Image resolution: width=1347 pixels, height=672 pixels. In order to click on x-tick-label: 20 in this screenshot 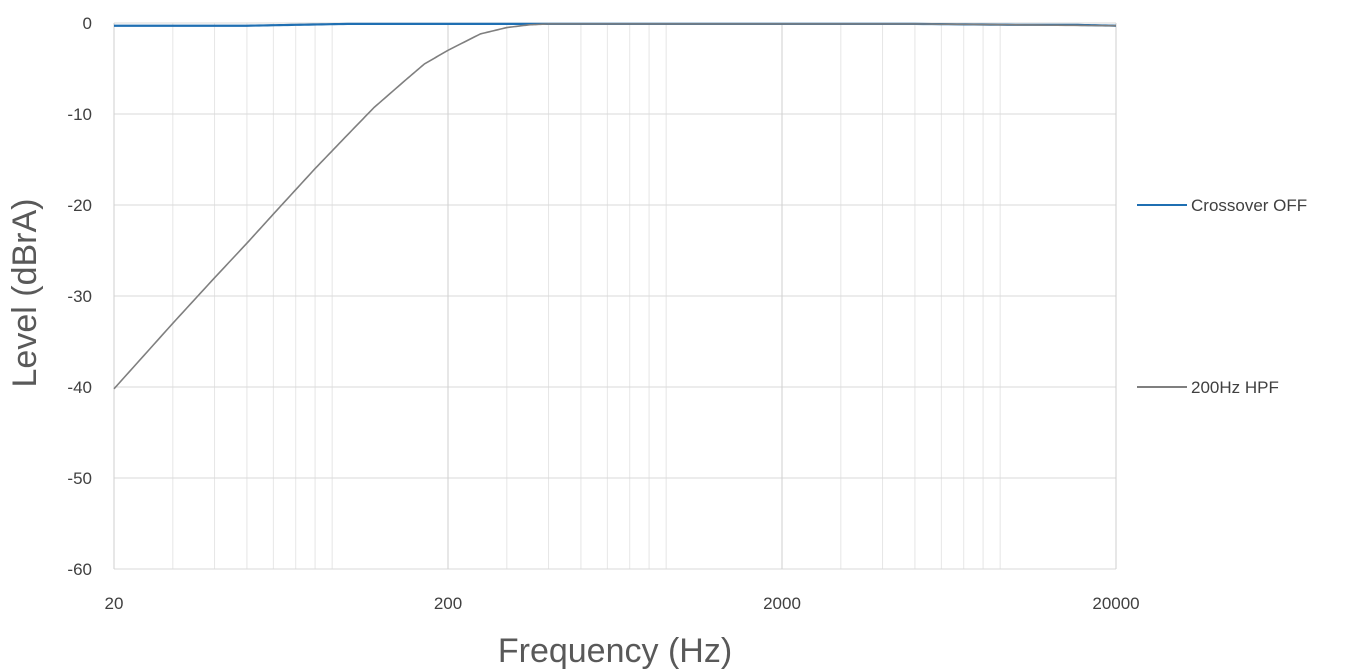, I will do `click(114, 603)`.